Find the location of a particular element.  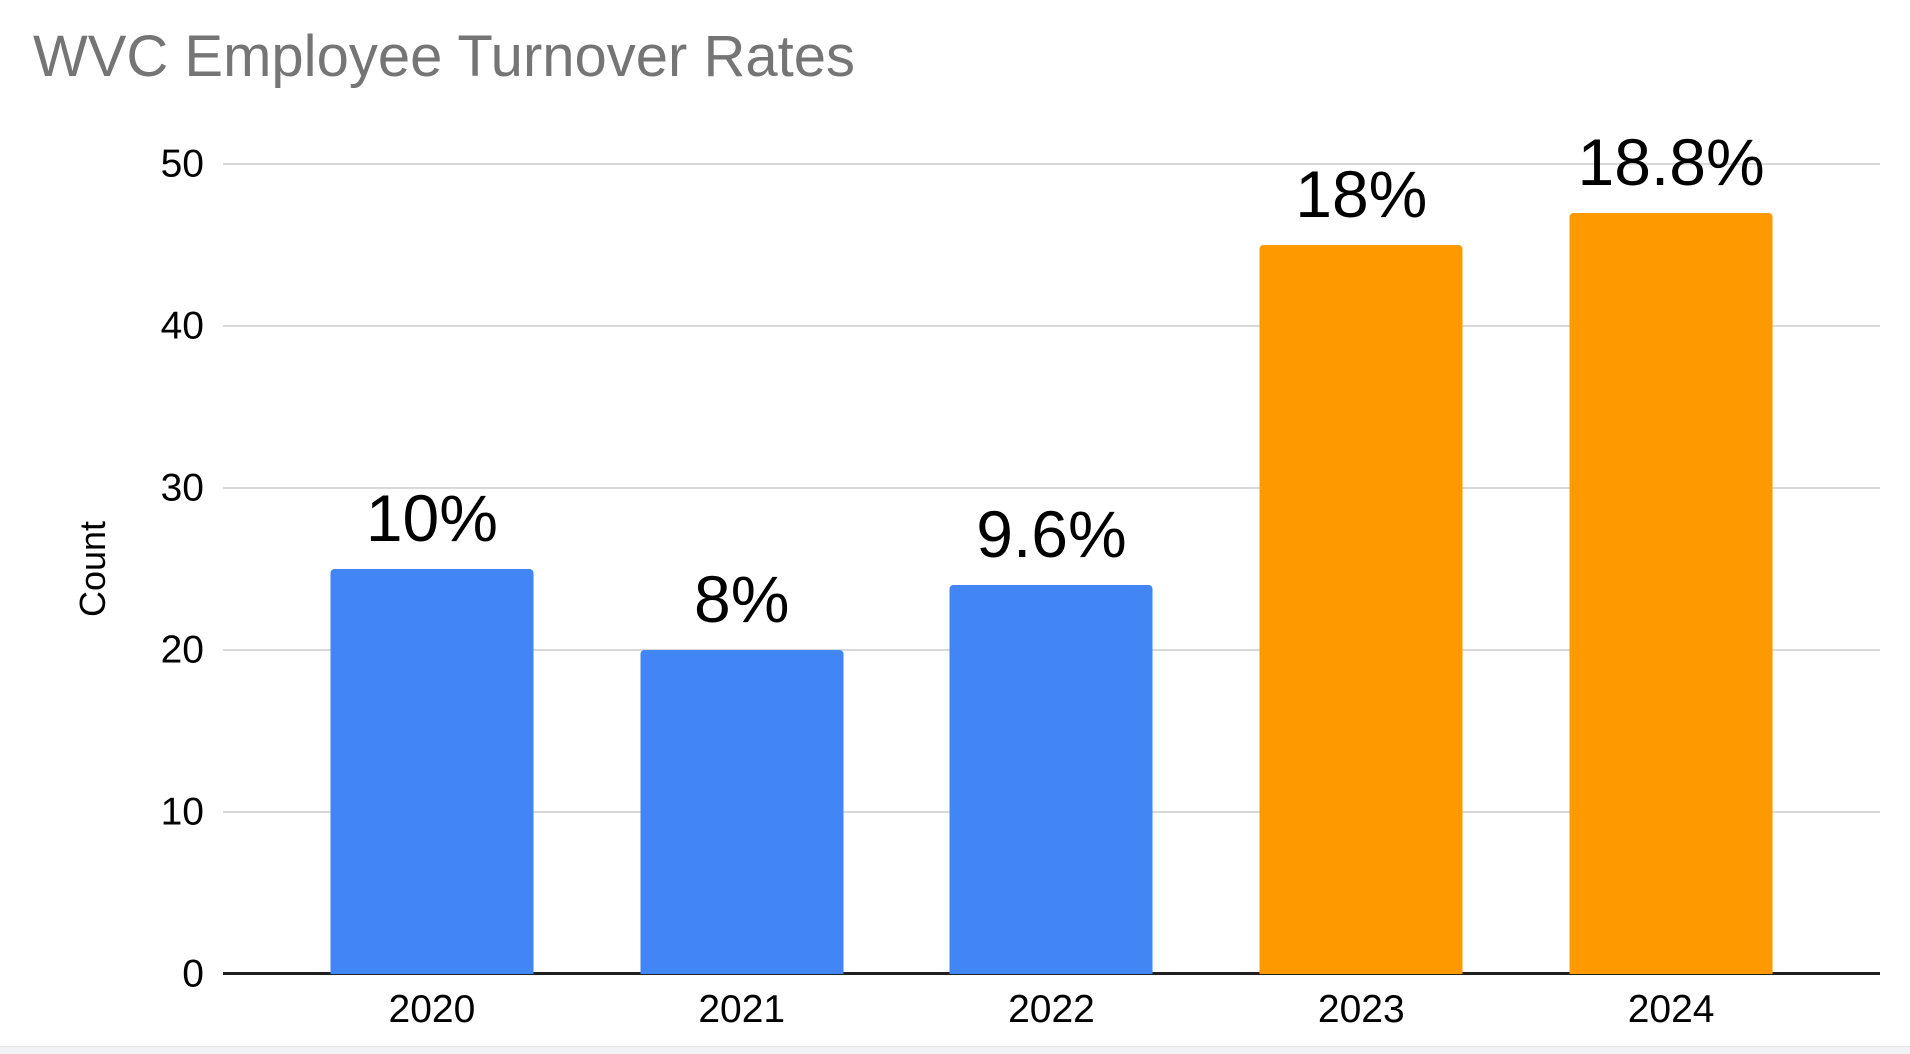

y-tick-10: 10 is located at coordinates (182, 812).